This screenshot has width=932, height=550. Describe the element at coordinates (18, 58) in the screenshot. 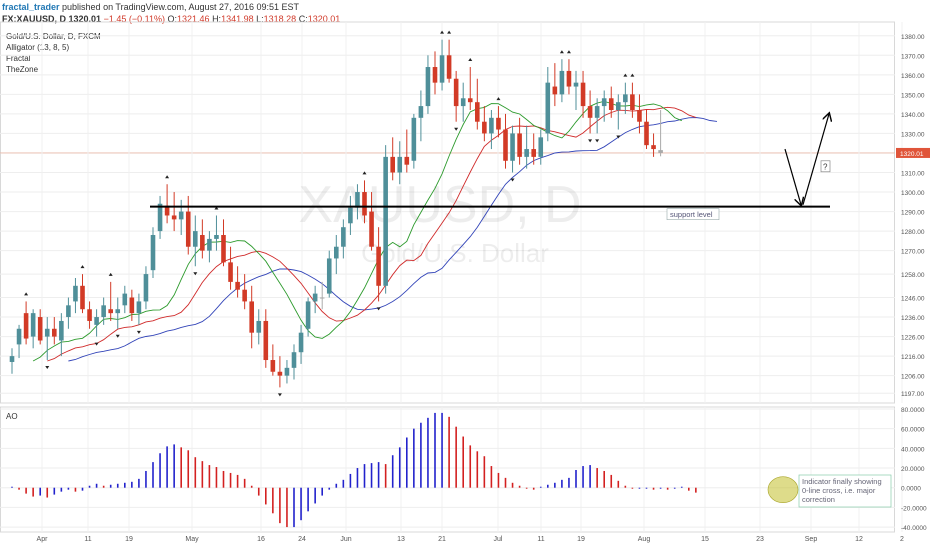

I see `indicator-fractal: Fractal` at that location.